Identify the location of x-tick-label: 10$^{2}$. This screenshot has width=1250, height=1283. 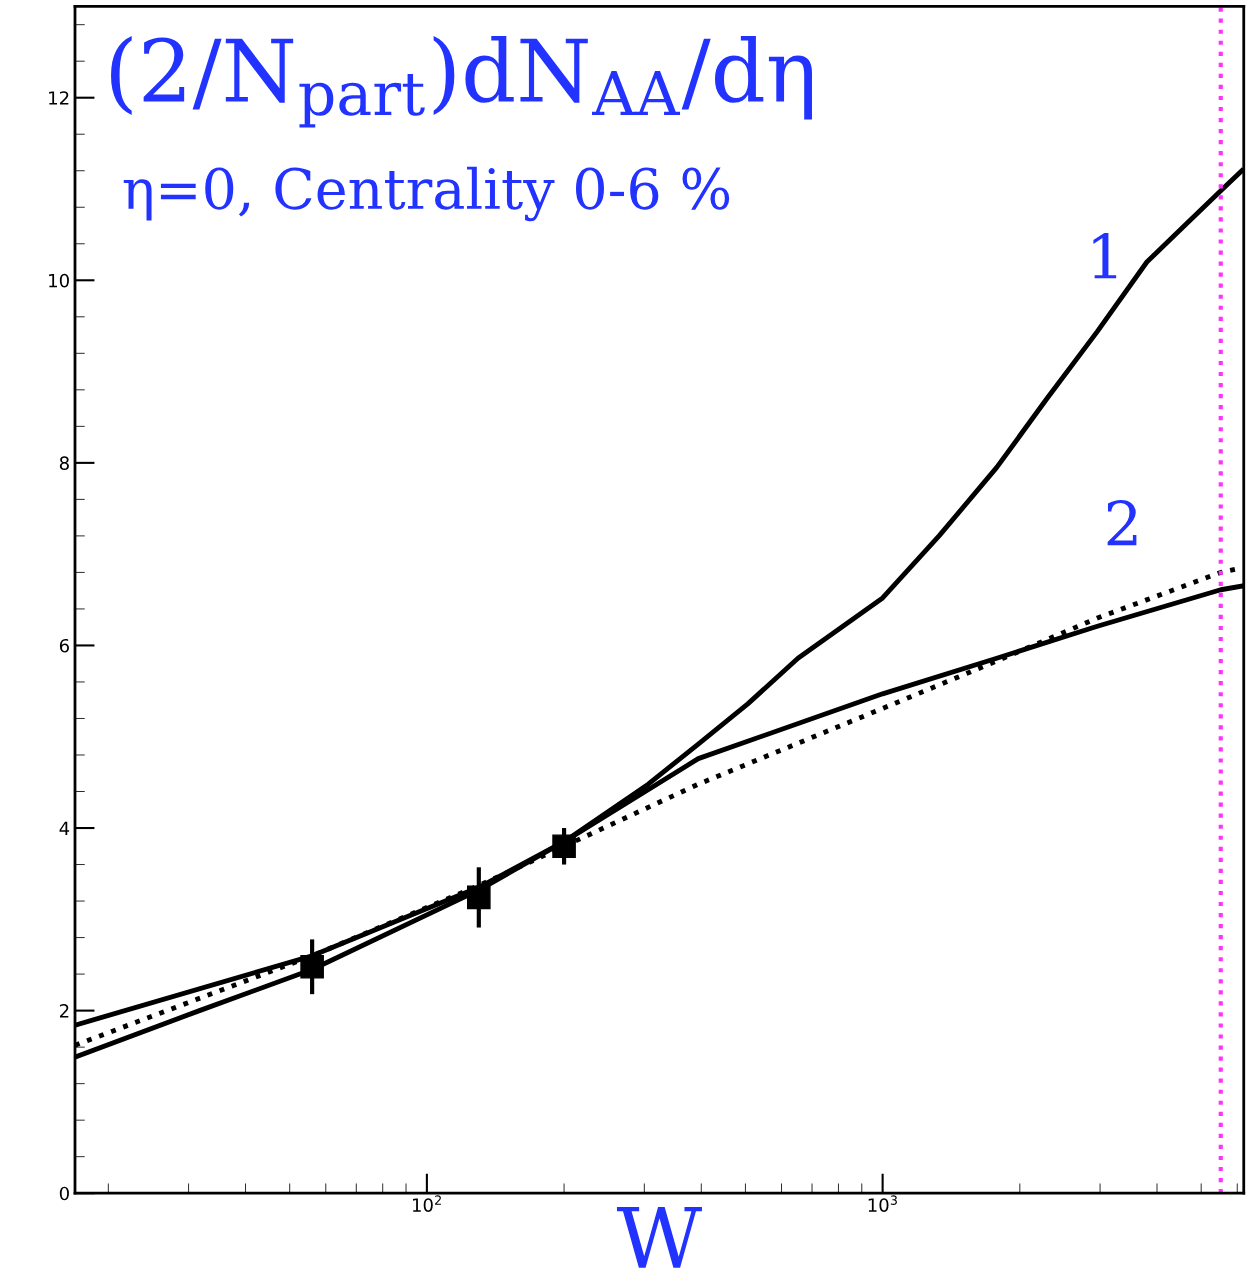
(426, 1203).